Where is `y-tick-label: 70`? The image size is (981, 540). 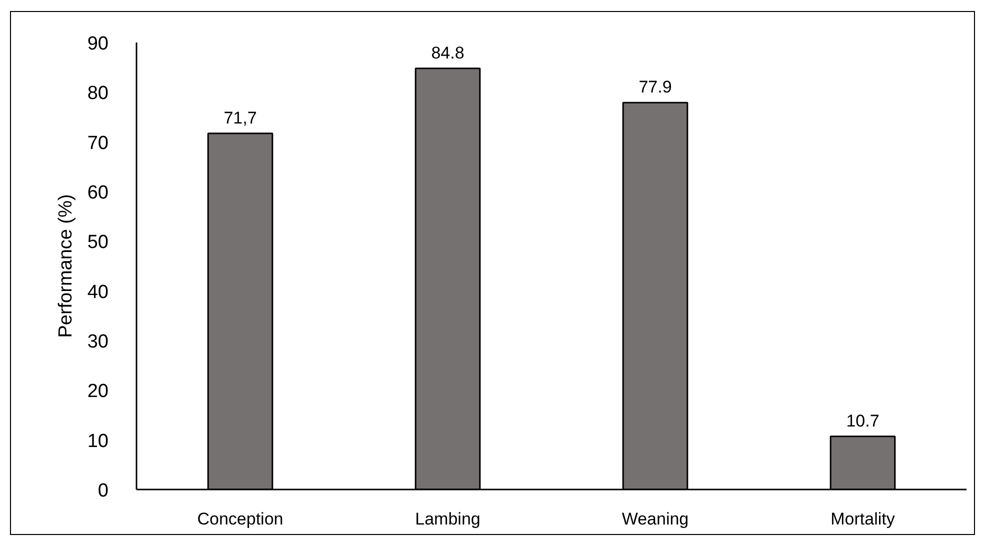 y-tick-label: 70 is located at coordinates (98, 143).